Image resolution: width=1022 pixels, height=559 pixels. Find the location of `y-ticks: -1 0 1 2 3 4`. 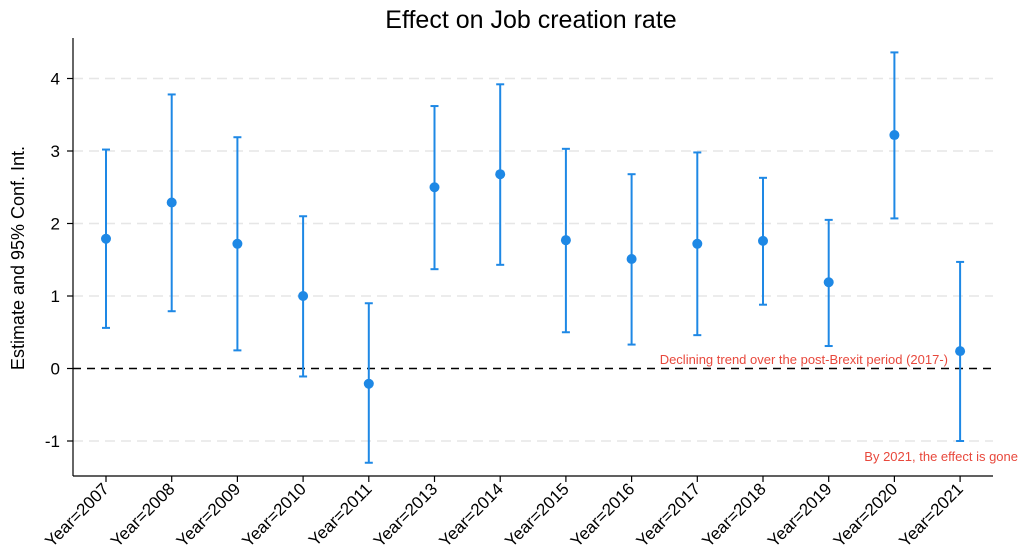

y-ticks: -1 0 1 2 3 4 is located at coordinates (59, 260).